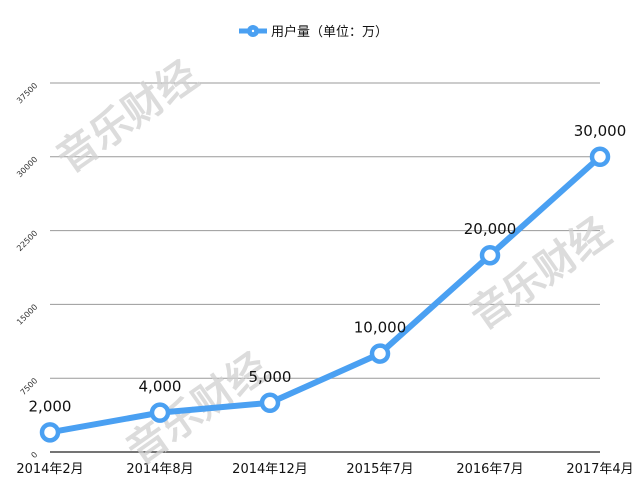 The width and height of the screenshot is (640, 492). I want to click on x-tick-label: 2014年2月, so click(49, 469).